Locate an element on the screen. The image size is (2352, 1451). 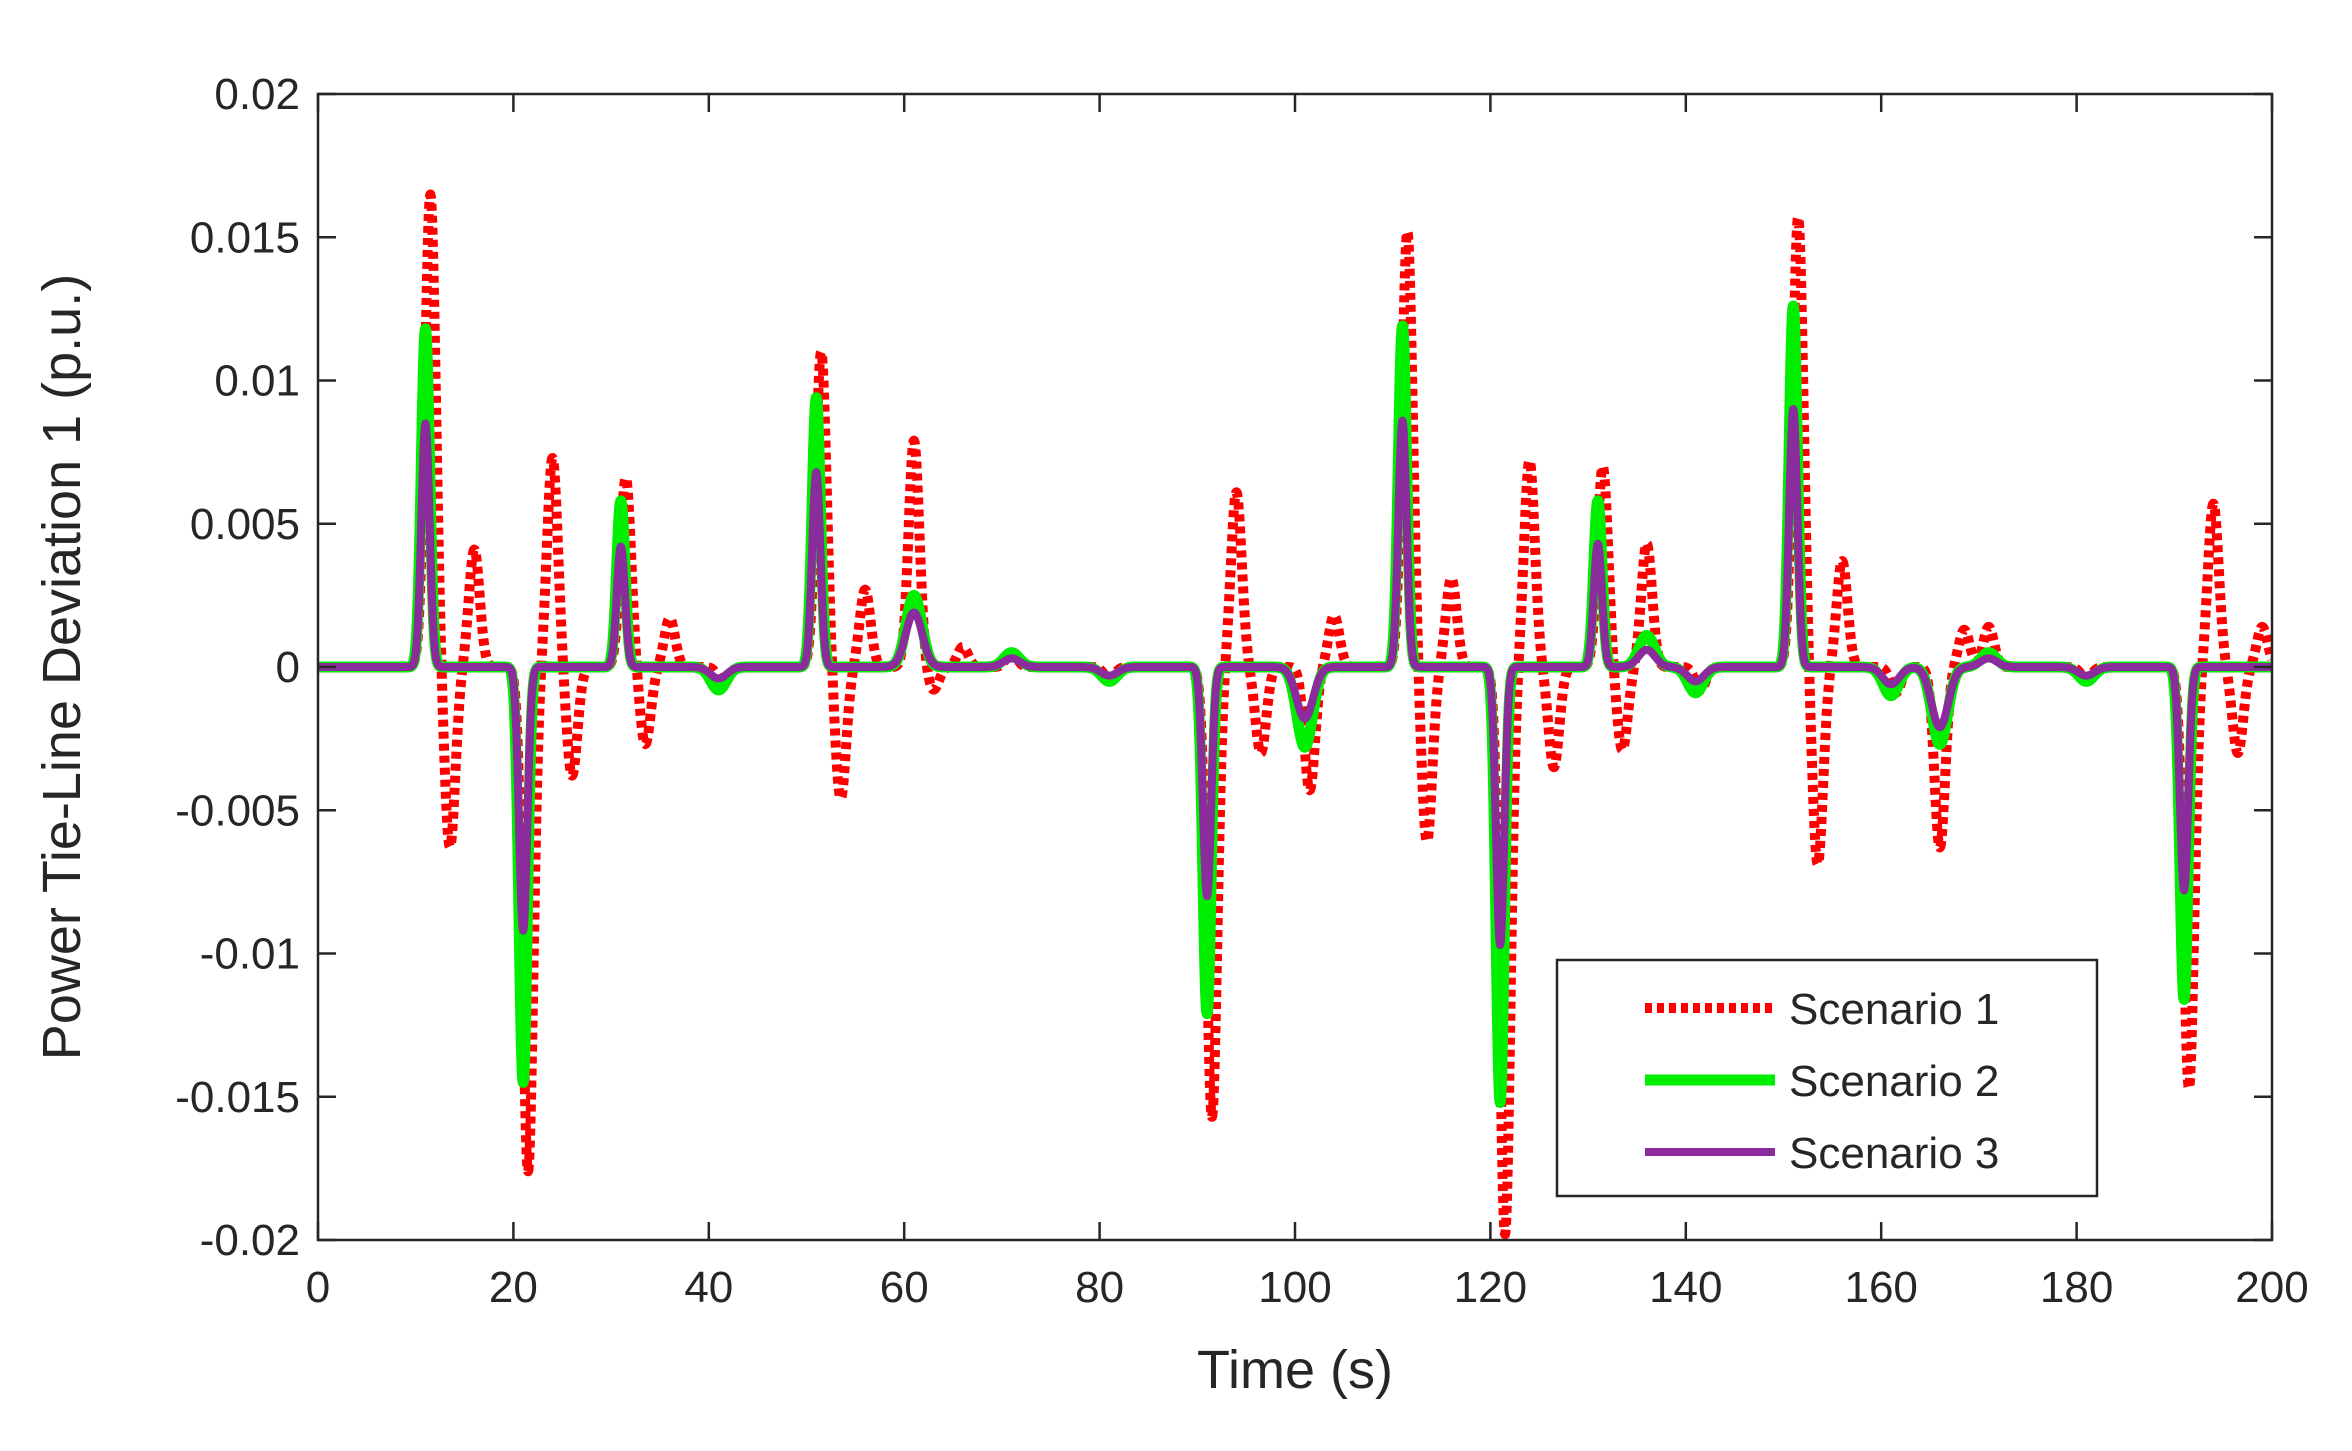
x-tick-label: 40 is located at coordinates (708, 1287).